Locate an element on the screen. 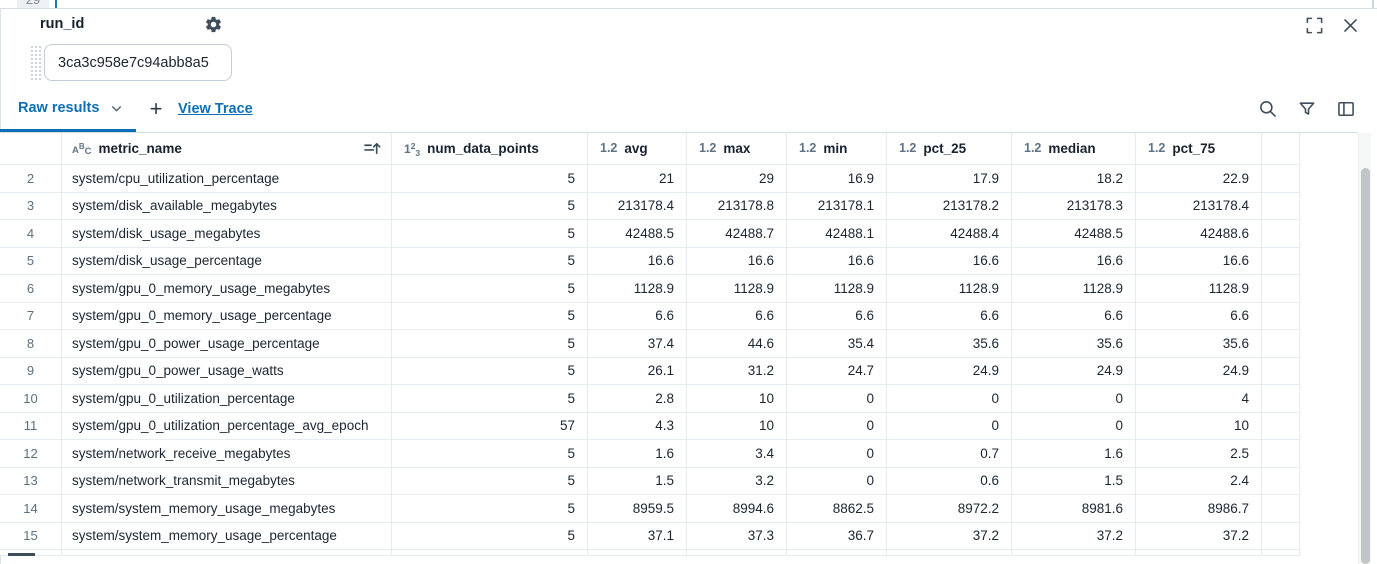 The image size is (1377, 564). cell-pct_25: 1128.9 is located at coordinates (949, 289).